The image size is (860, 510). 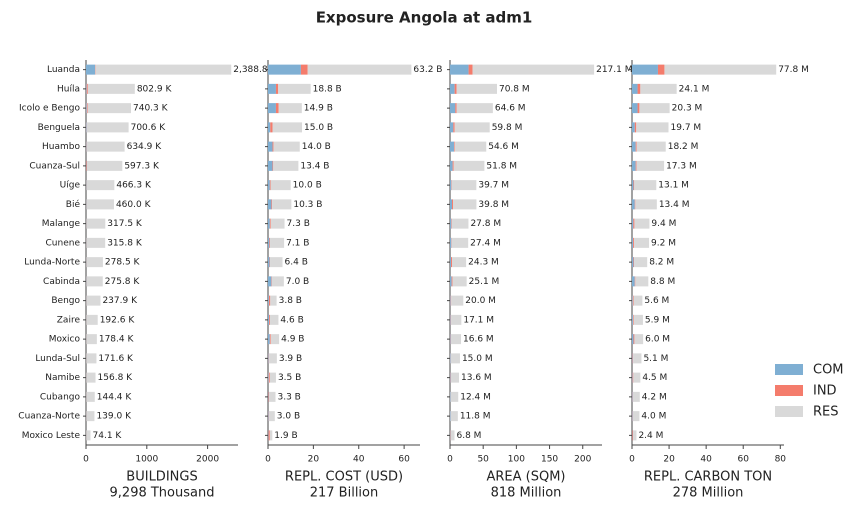 I want to click on x-tick-label: 80, so click(x=781, y=460).